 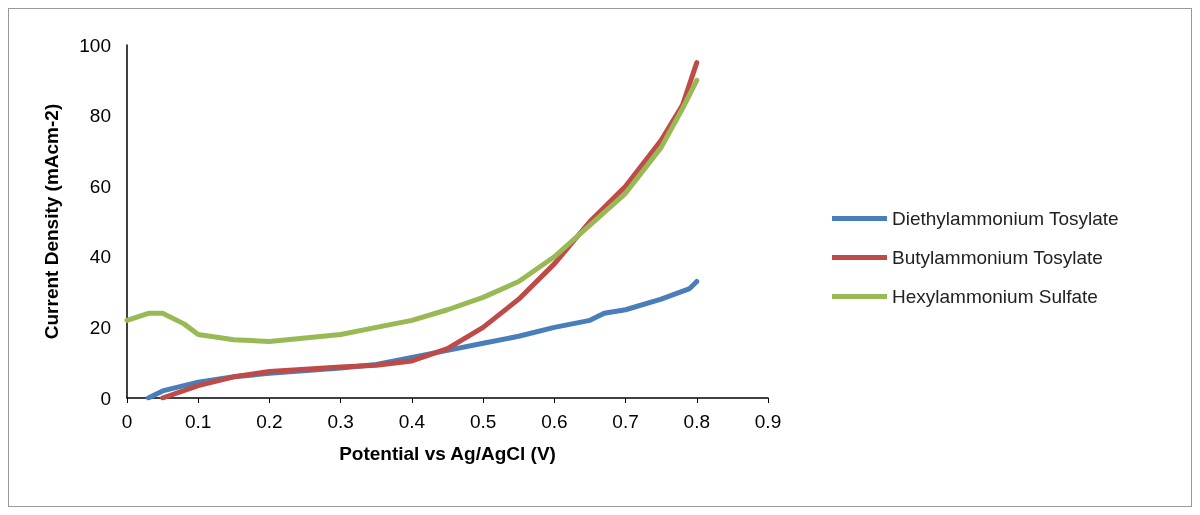 I want to click on y-tick-label: 40, so click(x=100, y=257).